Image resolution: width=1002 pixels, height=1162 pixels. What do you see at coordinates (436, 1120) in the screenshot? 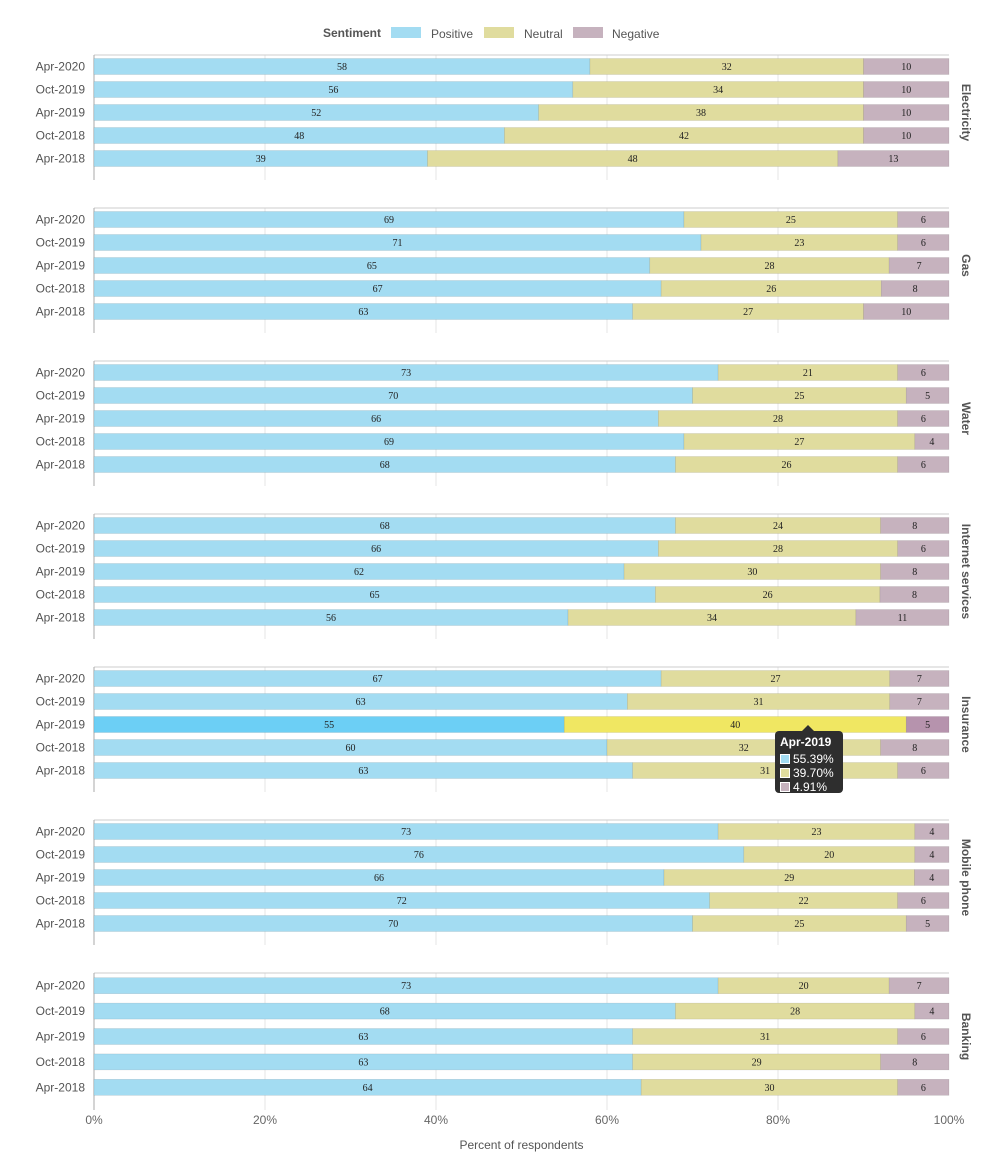
I see `x-tick-label: 40%` at bounding box center [436, 1120].